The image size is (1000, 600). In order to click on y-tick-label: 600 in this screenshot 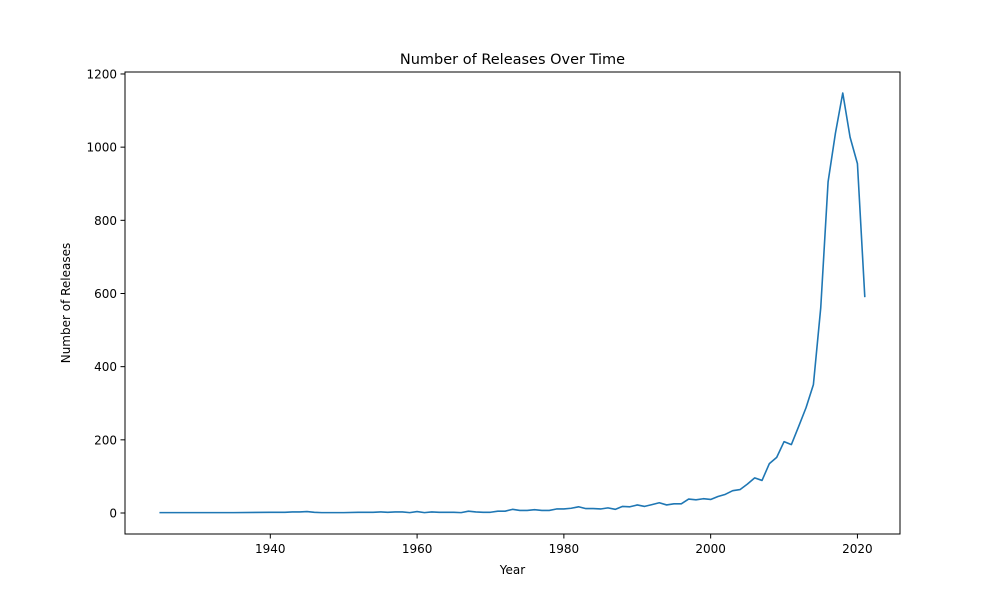, I will do `click(105, 294)`.